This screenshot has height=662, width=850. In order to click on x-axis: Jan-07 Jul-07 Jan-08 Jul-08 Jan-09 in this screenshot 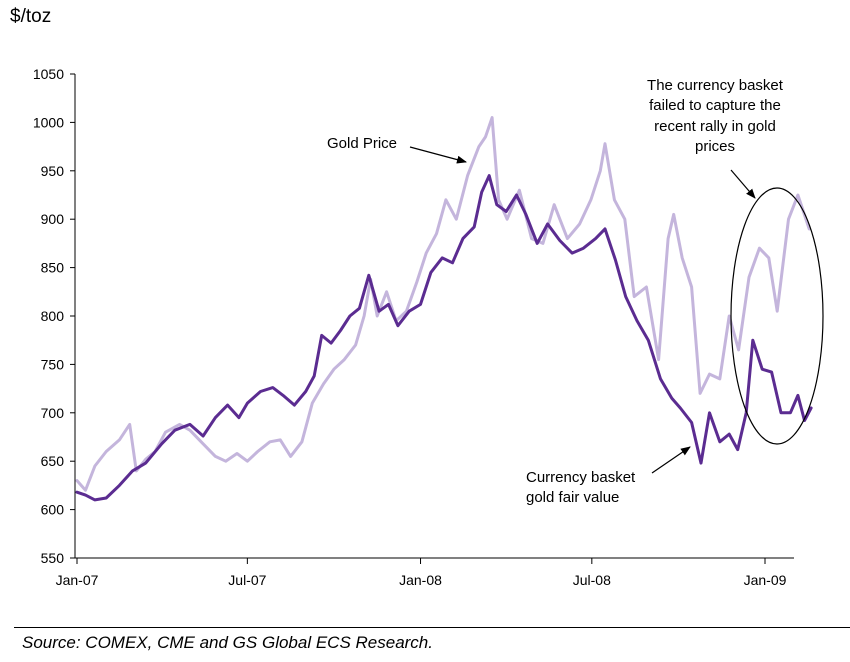, I will do `click(425, 572)`.